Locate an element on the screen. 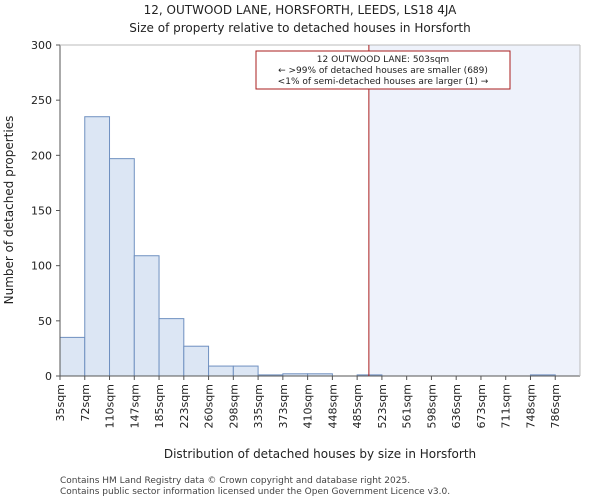 The height and width of the screenshot is (500, 600). x-tick-label-598sqm: 598sqm is located at coordinates (431, 406).